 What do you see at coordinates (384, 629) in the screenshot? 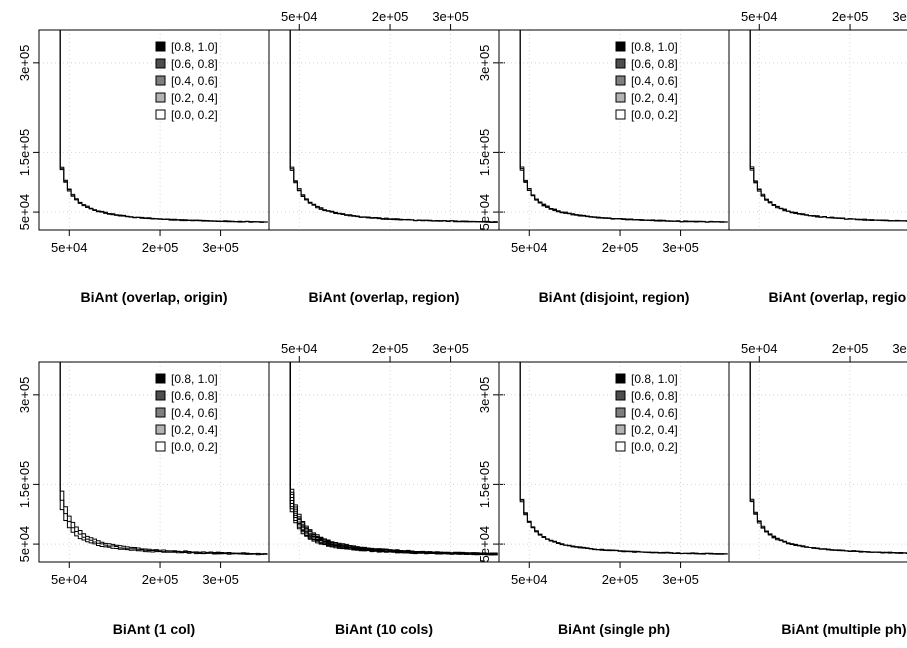
I see `panel-title: BiAnt (10 cols)` at bounding box center [384, 629].